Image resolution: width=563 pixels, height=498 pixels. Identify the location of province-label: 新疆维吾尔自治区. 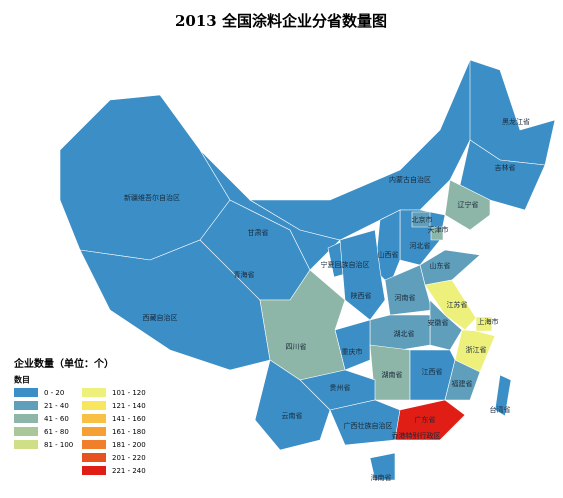
(152, 197).